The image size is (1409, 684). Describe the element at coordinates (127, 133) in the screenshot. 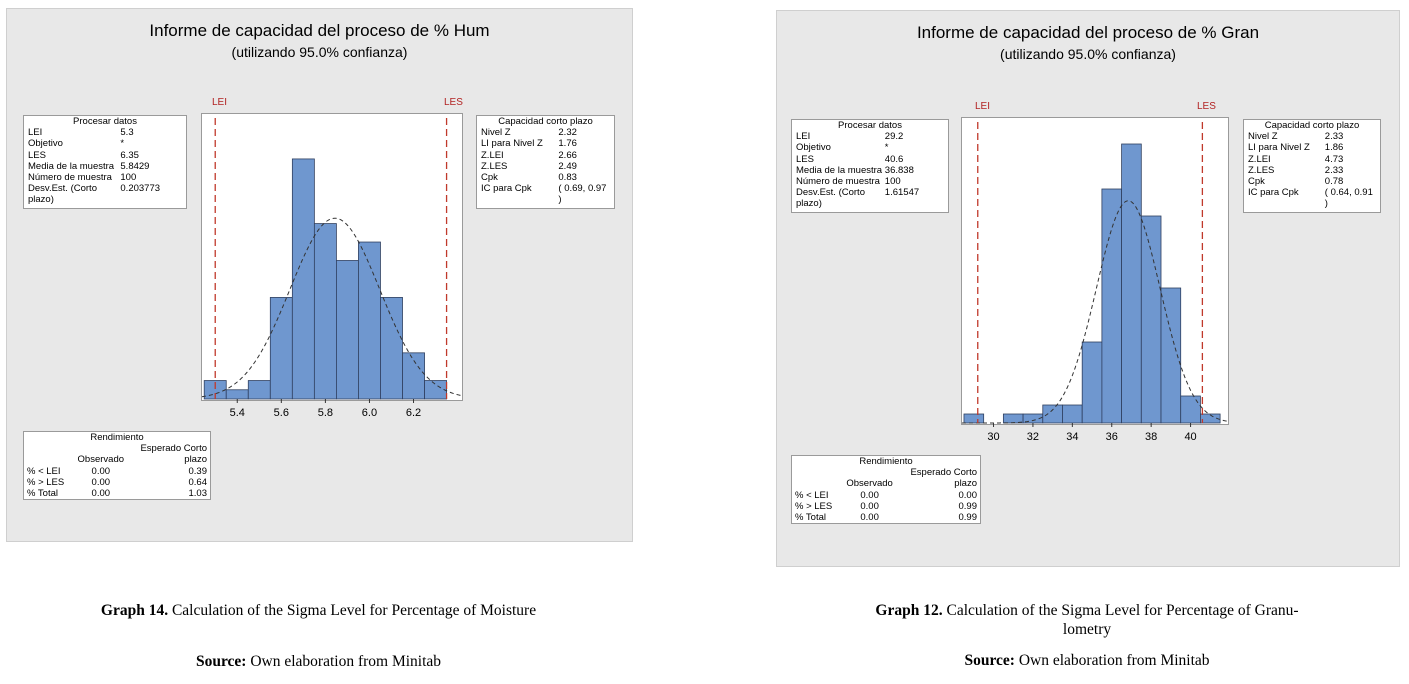

I see `row-value: 5.3` at that location.